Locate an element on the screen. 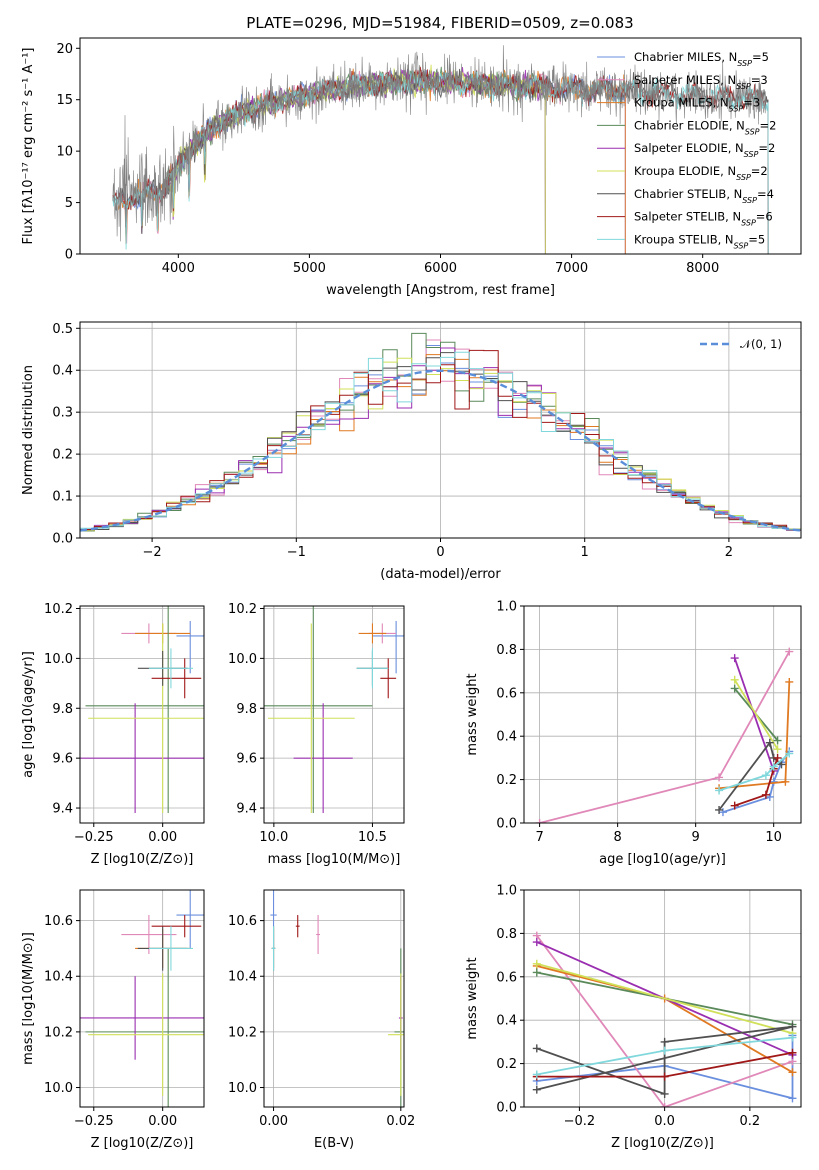 The height and width of the screenshot is (1170, 819). panel-content-spectrum is located at coordinates (440, 149).